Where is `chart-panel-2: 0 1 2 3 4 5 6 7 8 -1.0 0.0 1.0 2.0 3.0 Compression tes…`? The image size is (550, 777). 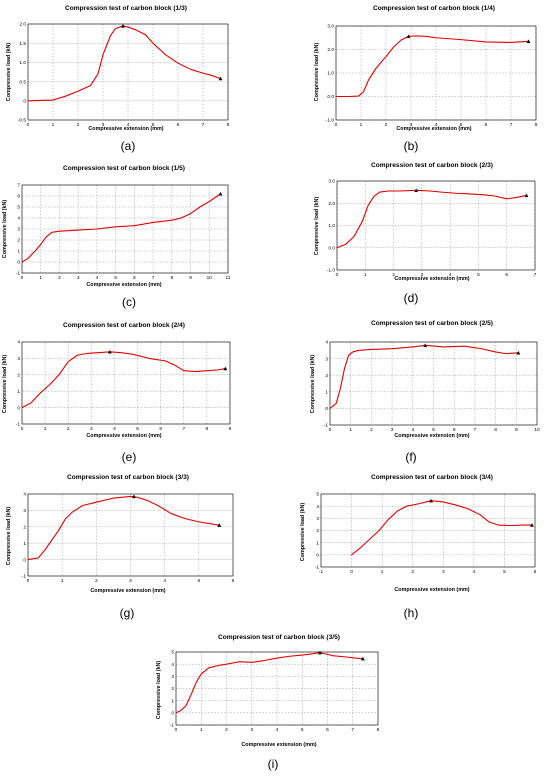
chart-panel-2: 0 1 2 3 4 5 6 7 8 -1.0 0.0 1.0 2.0 3.0 Compression tes… is located at coordinates (426, 79).